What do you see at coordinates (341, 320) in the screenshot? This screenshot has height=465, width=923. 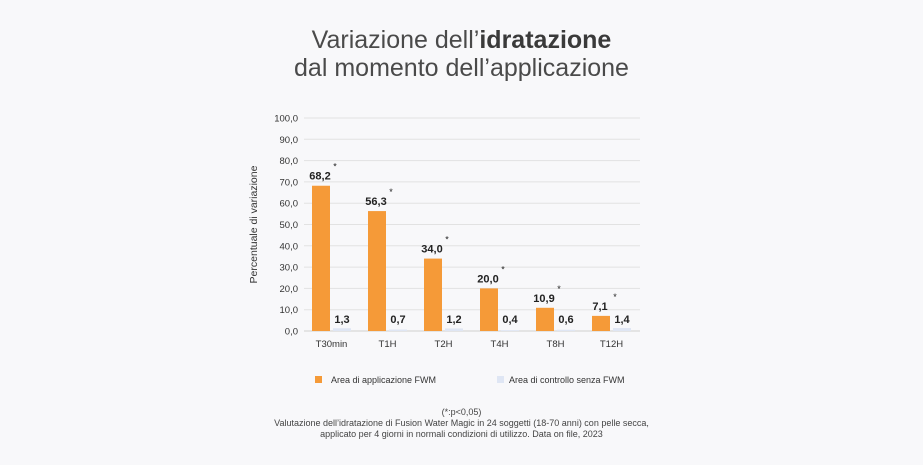 I see `data-label-control: 1,3` at bounding box center [341, 320].